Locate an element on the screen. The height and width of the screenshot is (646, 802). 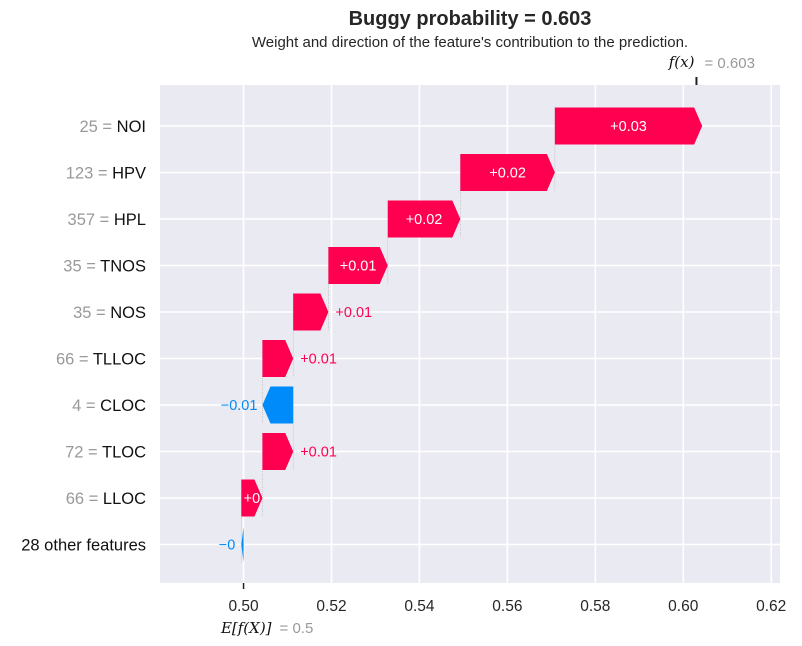
bar-value-label: +0 is located at coordinates (252, 499).